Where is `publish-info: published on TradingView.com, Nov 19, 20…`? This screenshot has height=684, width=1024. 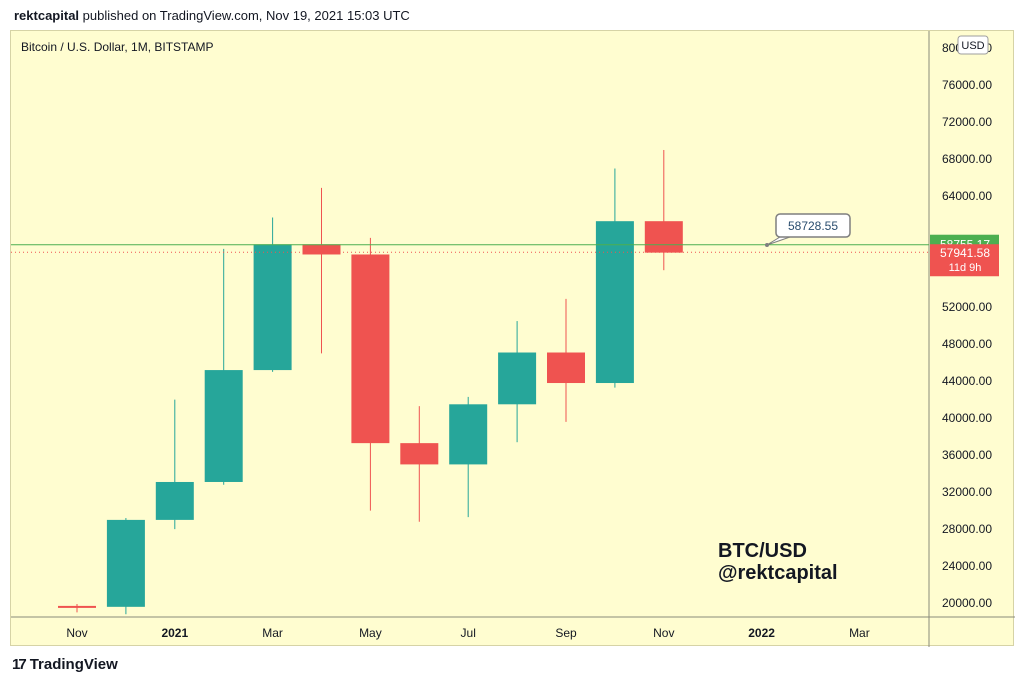
publish-info: published on TradingView.com, Nov 19, 20… is located at coordinates (246, 15).